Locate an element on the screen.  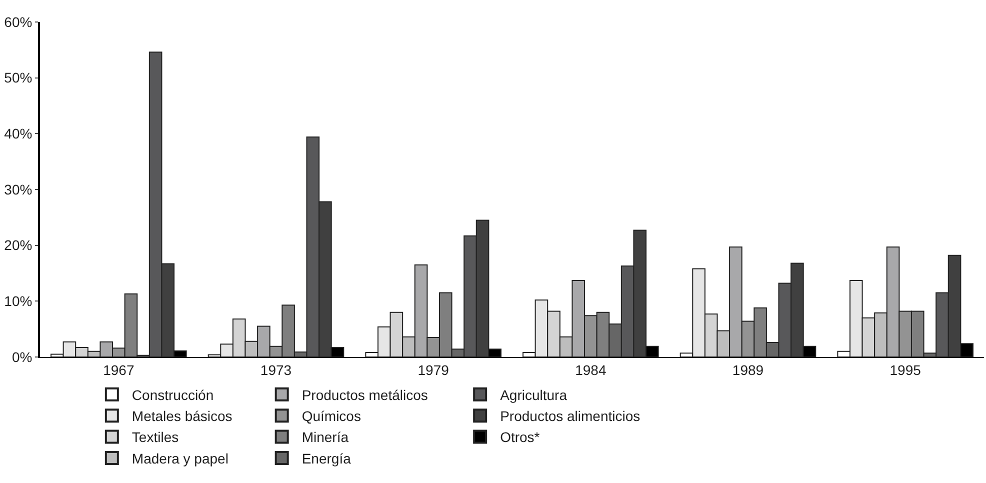
legend-label: Productos alimenticios is located at coordinates (570, 416).